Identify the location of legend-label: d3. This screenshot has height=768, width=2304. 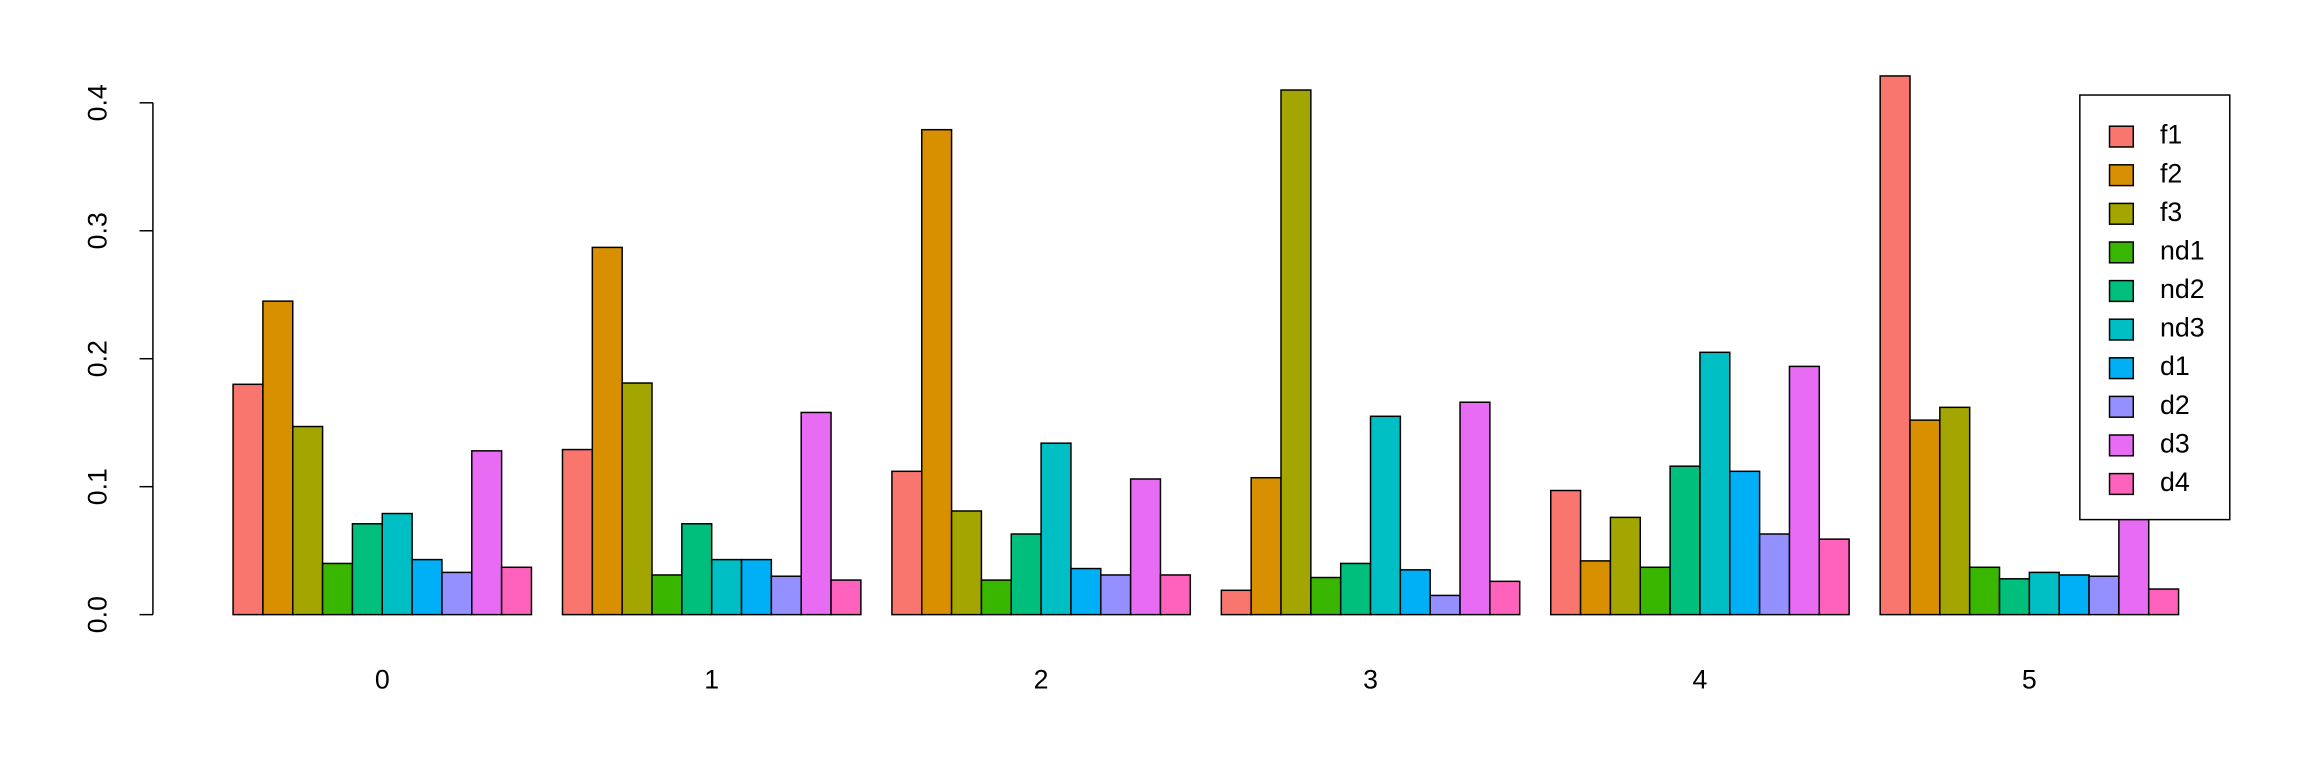
(2175, 443).